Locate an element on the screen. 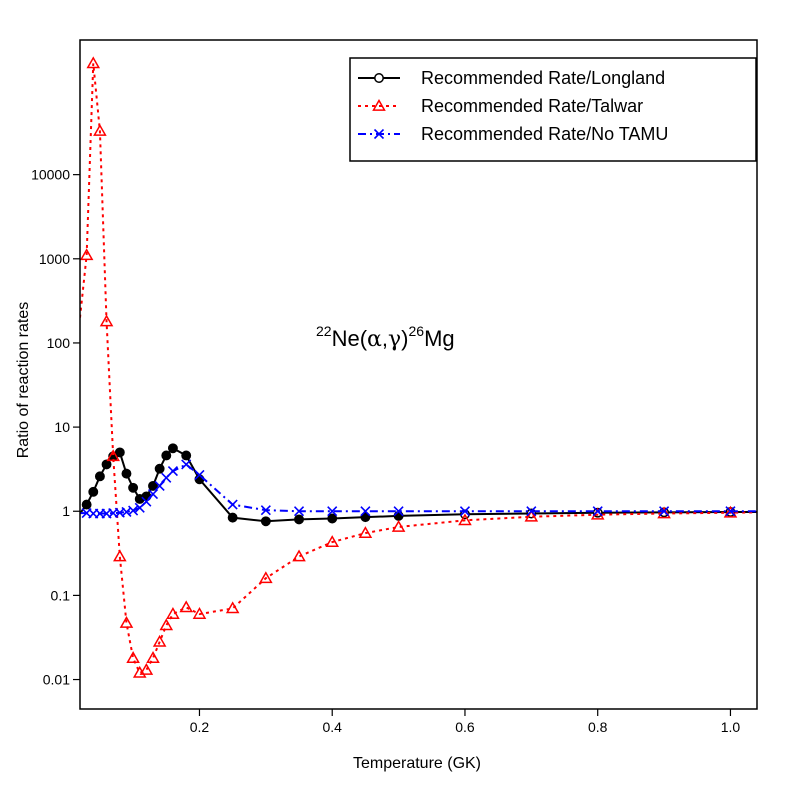 The width and height of the screenshot is (789, 789). legend-label-0: Recommended Rate/Longland is located at coordinates (543, 78).